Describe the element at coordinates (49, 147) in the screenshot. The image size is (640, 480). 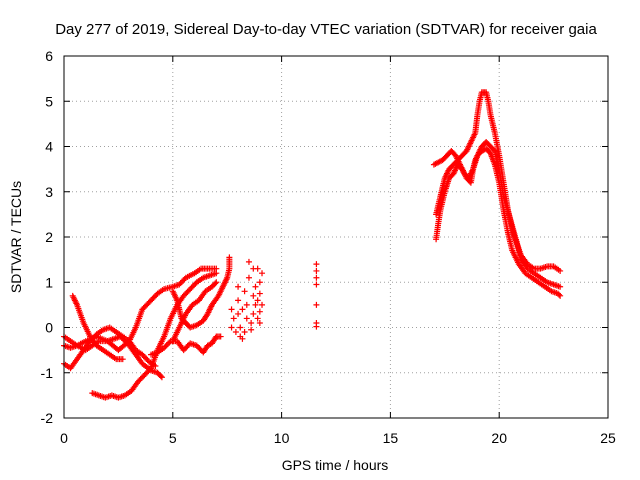
I see `y-tick-label: 4` at that location.